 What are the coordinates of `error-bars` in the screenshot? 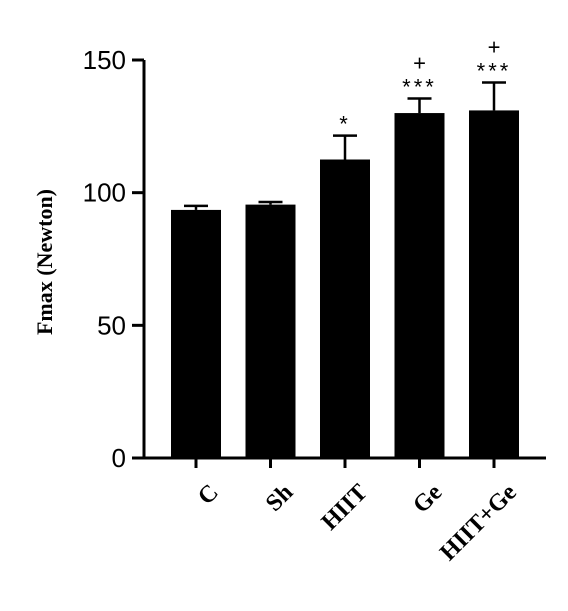 It's located at (345, 145).